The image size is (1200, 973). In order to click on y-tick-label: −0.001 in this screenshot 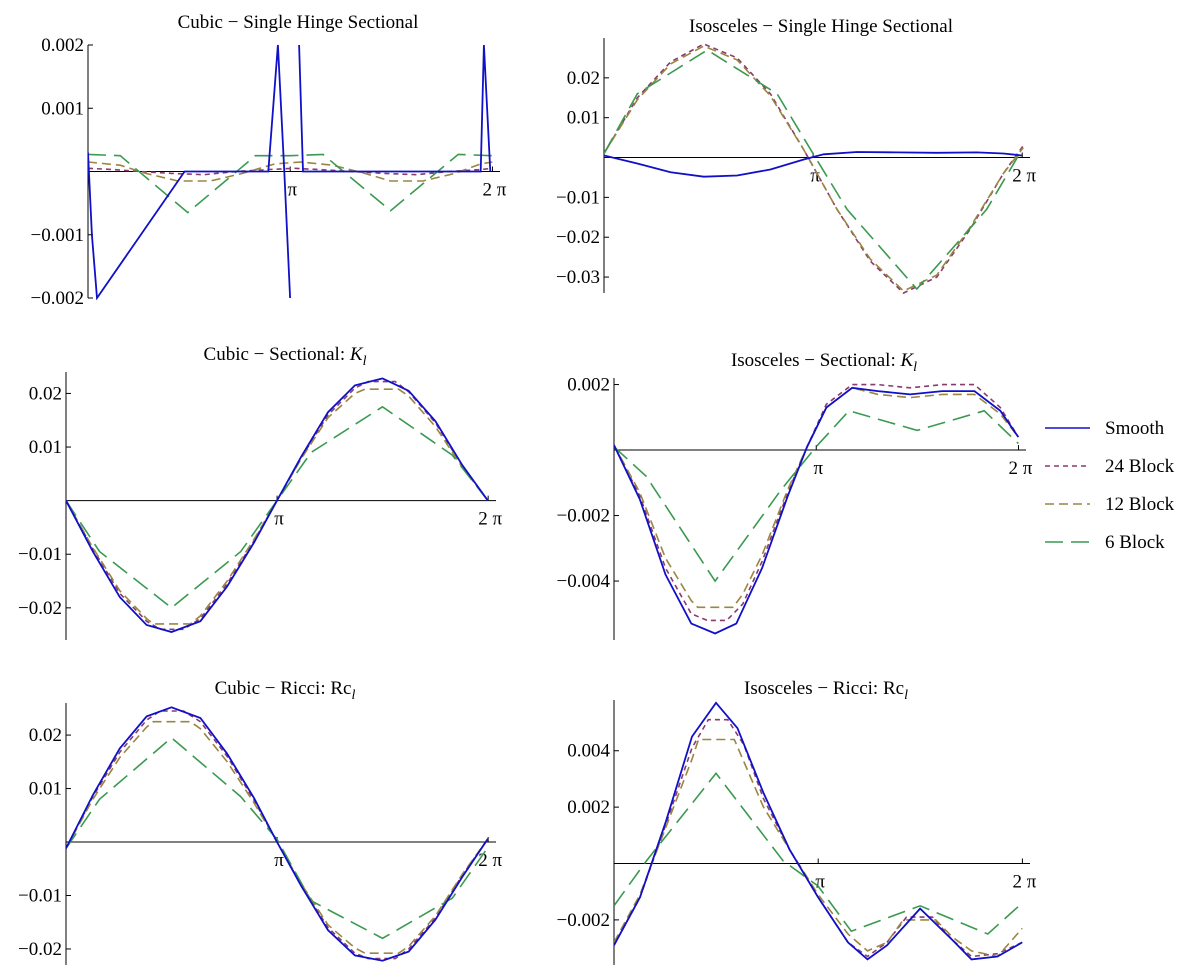, I will do `click(57, 235)`.